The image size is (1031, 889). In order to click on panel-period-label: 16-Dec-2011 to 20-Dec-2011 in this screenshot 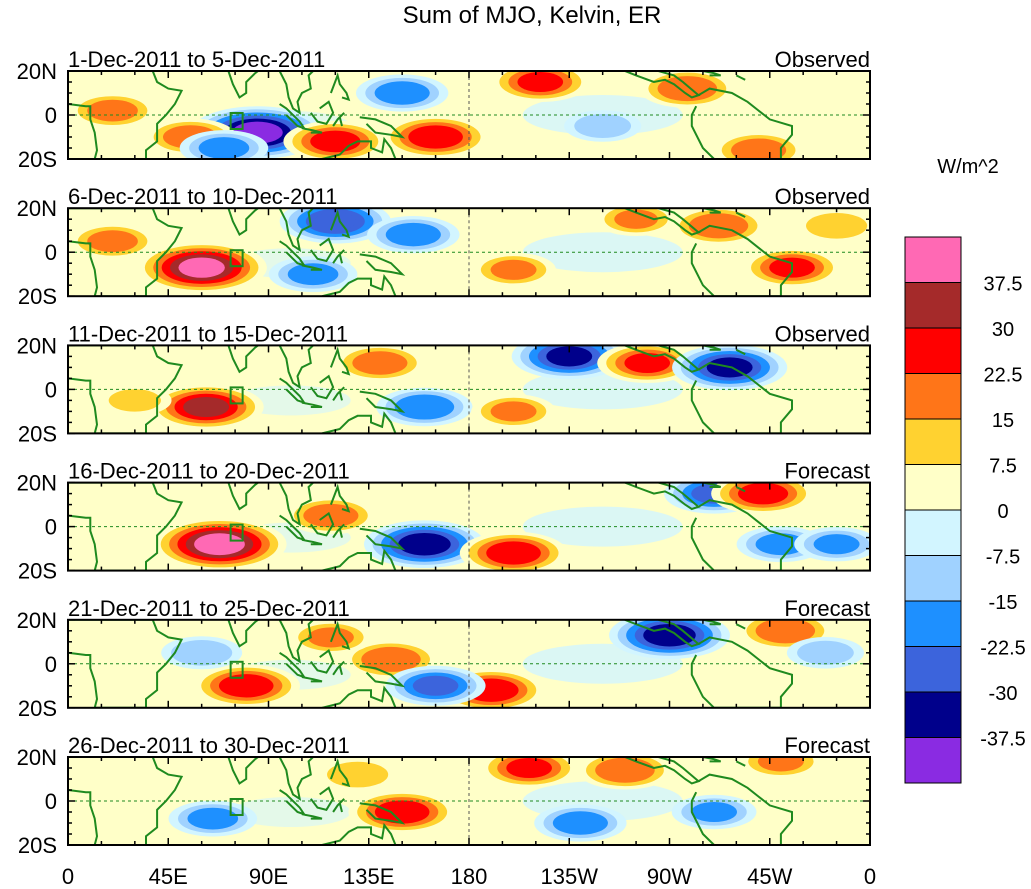, I will do `click(209, 471)`.